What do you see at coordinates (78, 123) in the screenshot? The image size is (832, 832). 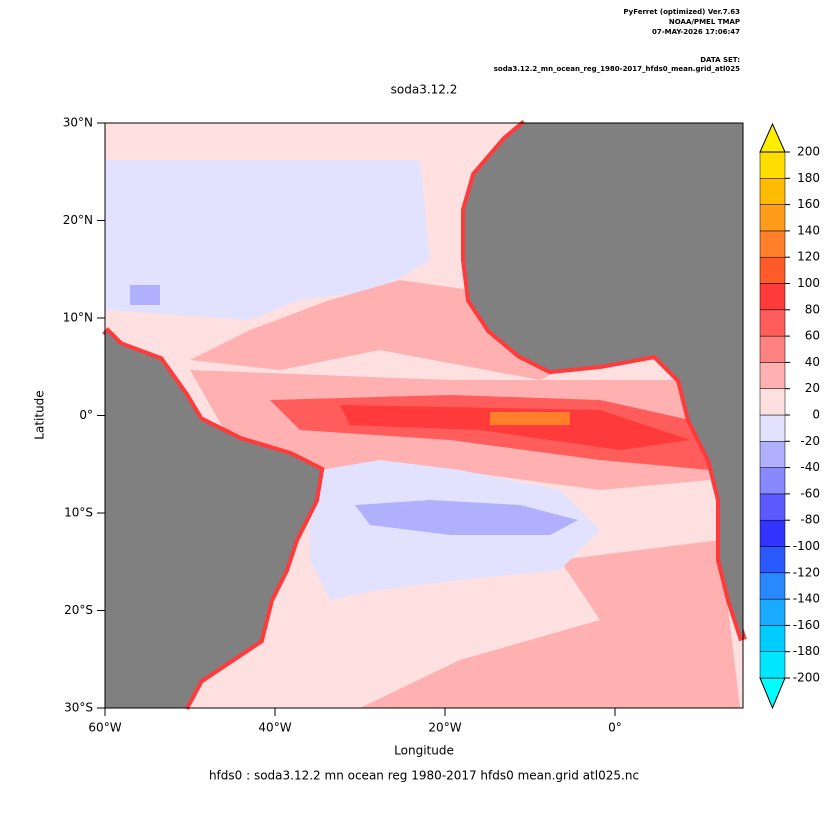 I see `y-tick-label: 30°N` at bounding box center [78, 123].